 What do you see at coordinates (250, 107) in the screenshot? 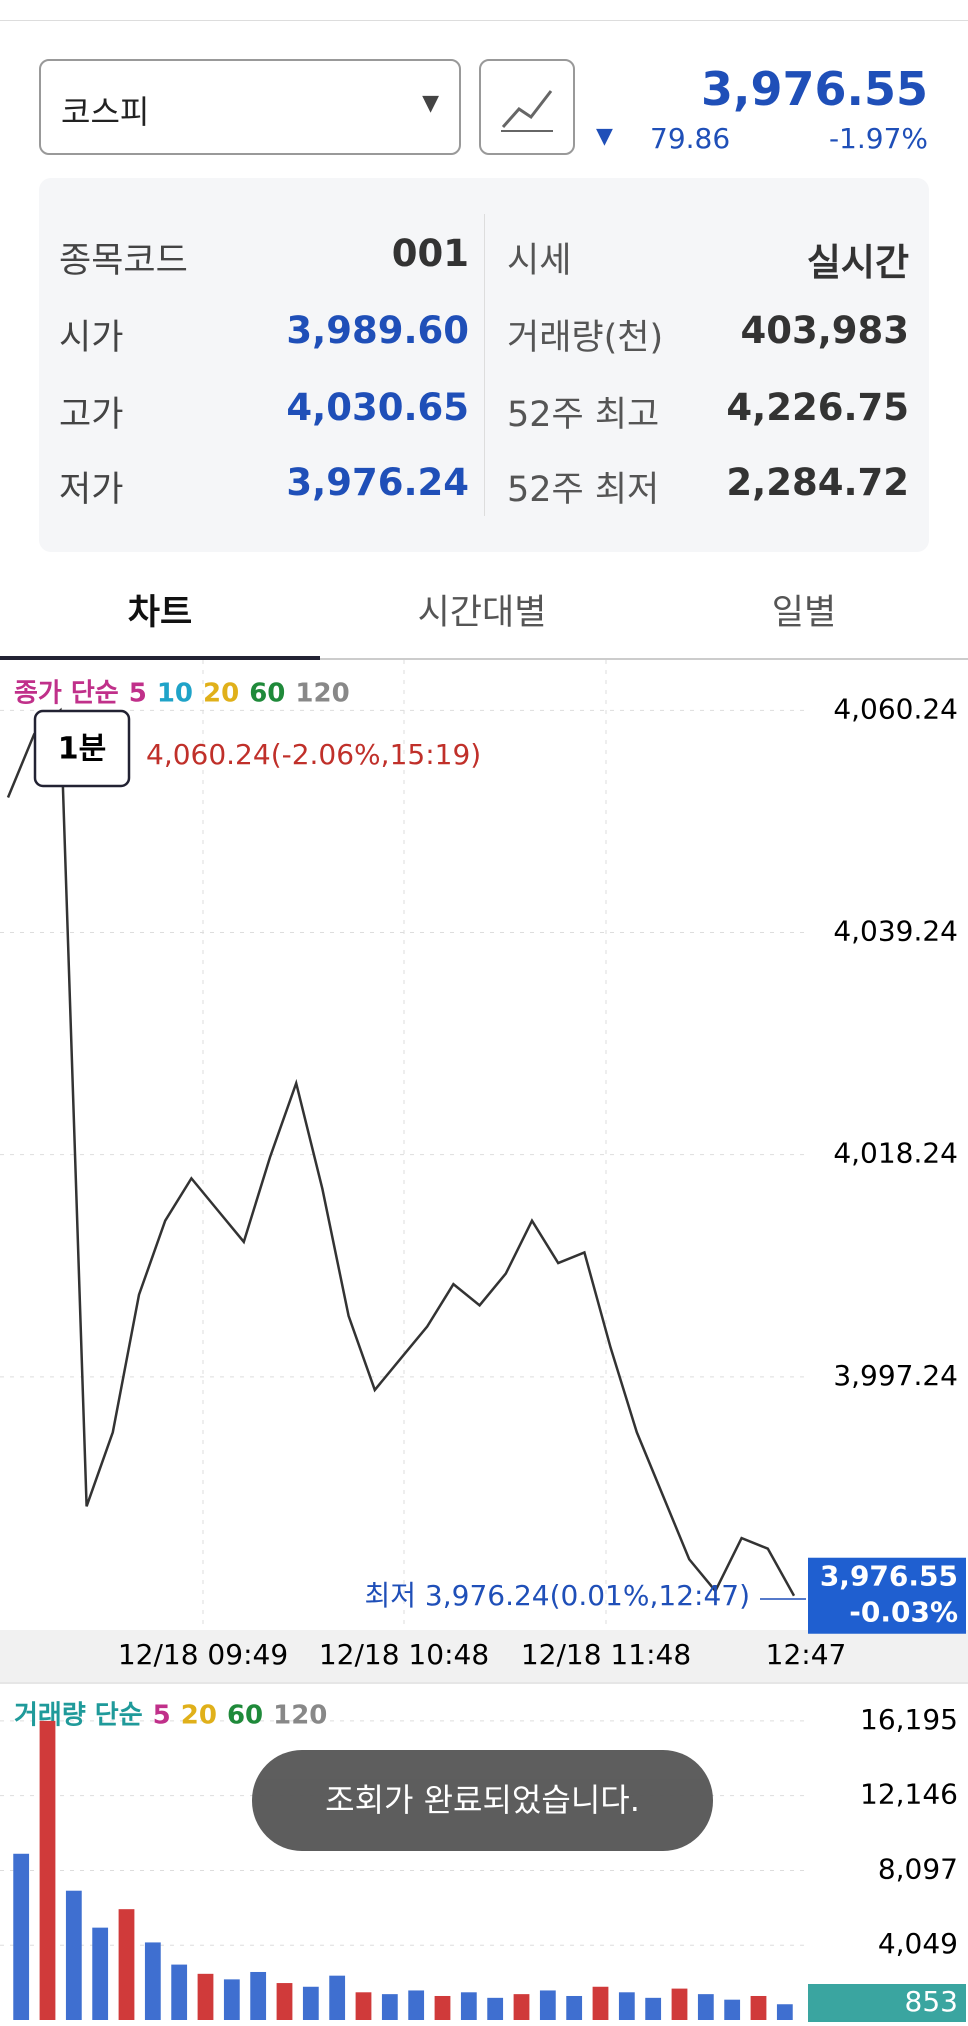
I see `index-dropdown: 코스피 ▼` at bounding box center [250, 107].